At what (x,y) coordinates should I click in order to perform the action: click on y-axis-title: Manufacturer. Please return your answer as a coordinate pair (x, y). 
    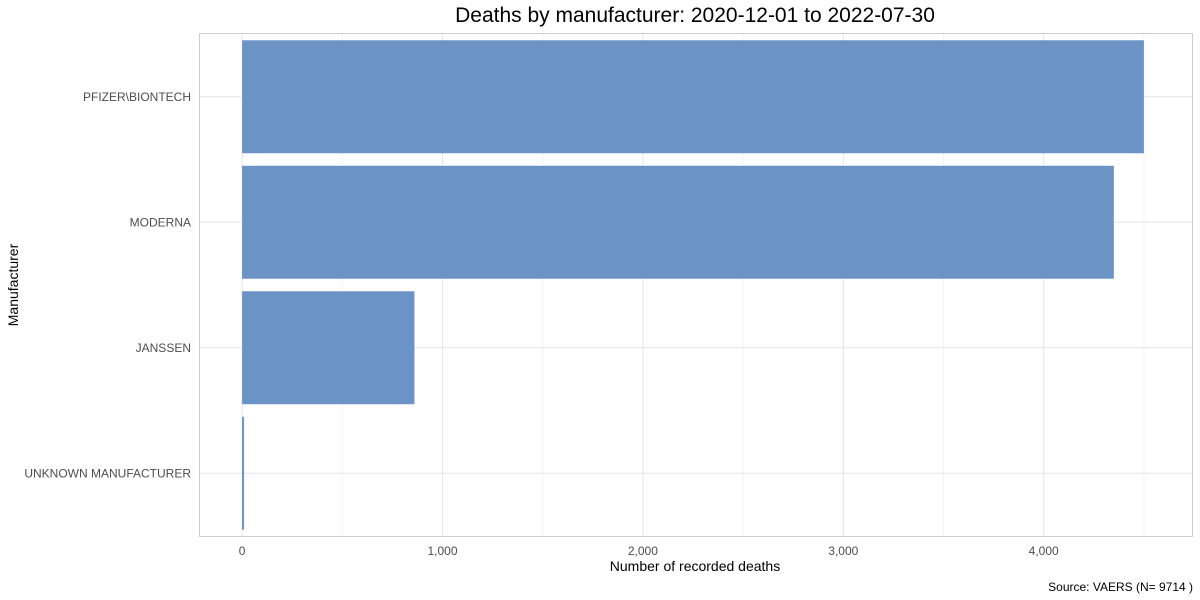
    Looking at the image, I should click on (13, 284).